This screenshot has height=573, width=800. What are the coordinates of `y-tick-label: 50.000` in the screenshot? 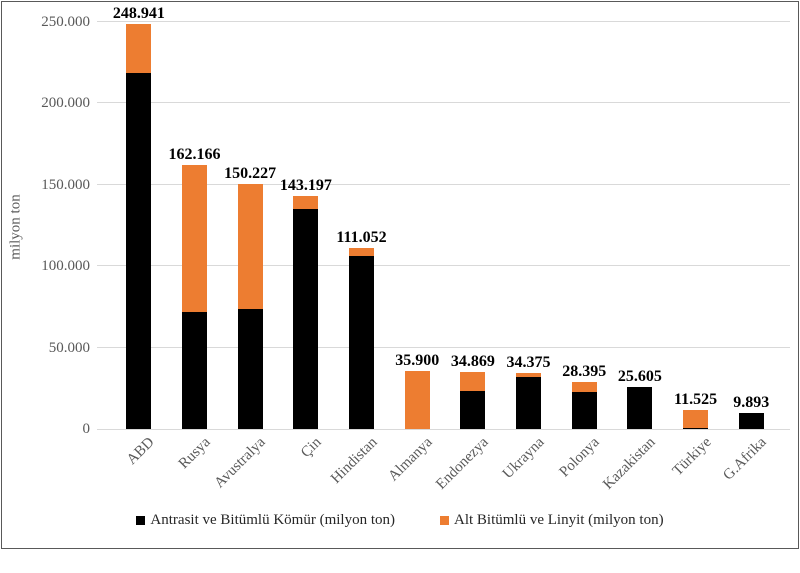 It's located at (69, 347).